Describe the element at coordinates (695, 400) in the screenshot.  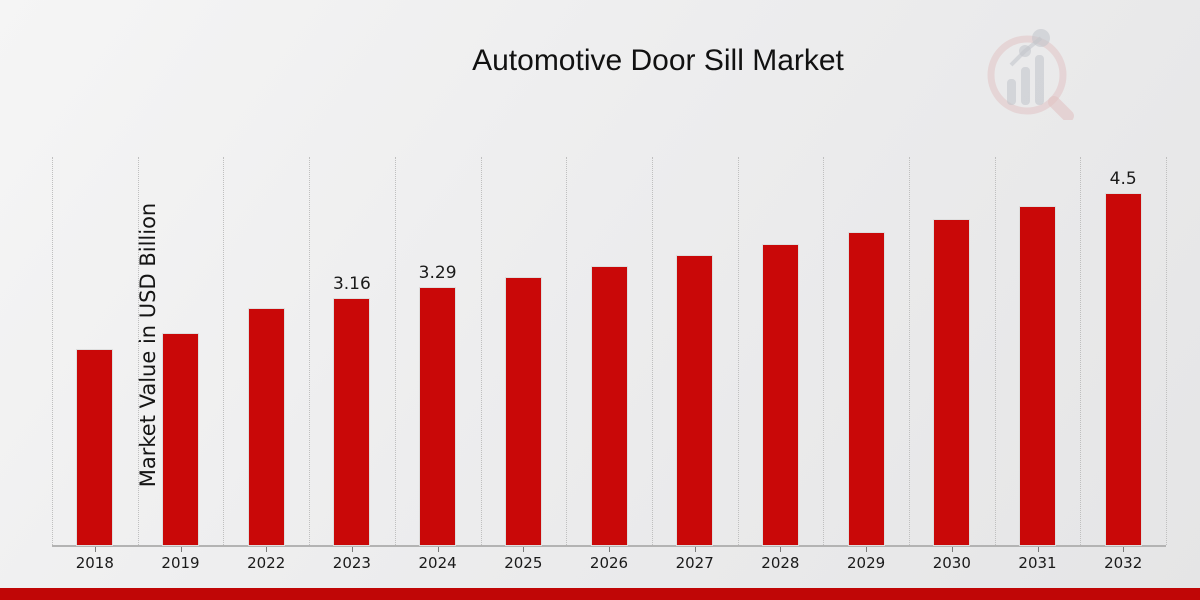
I see `bar-2027` at that location.